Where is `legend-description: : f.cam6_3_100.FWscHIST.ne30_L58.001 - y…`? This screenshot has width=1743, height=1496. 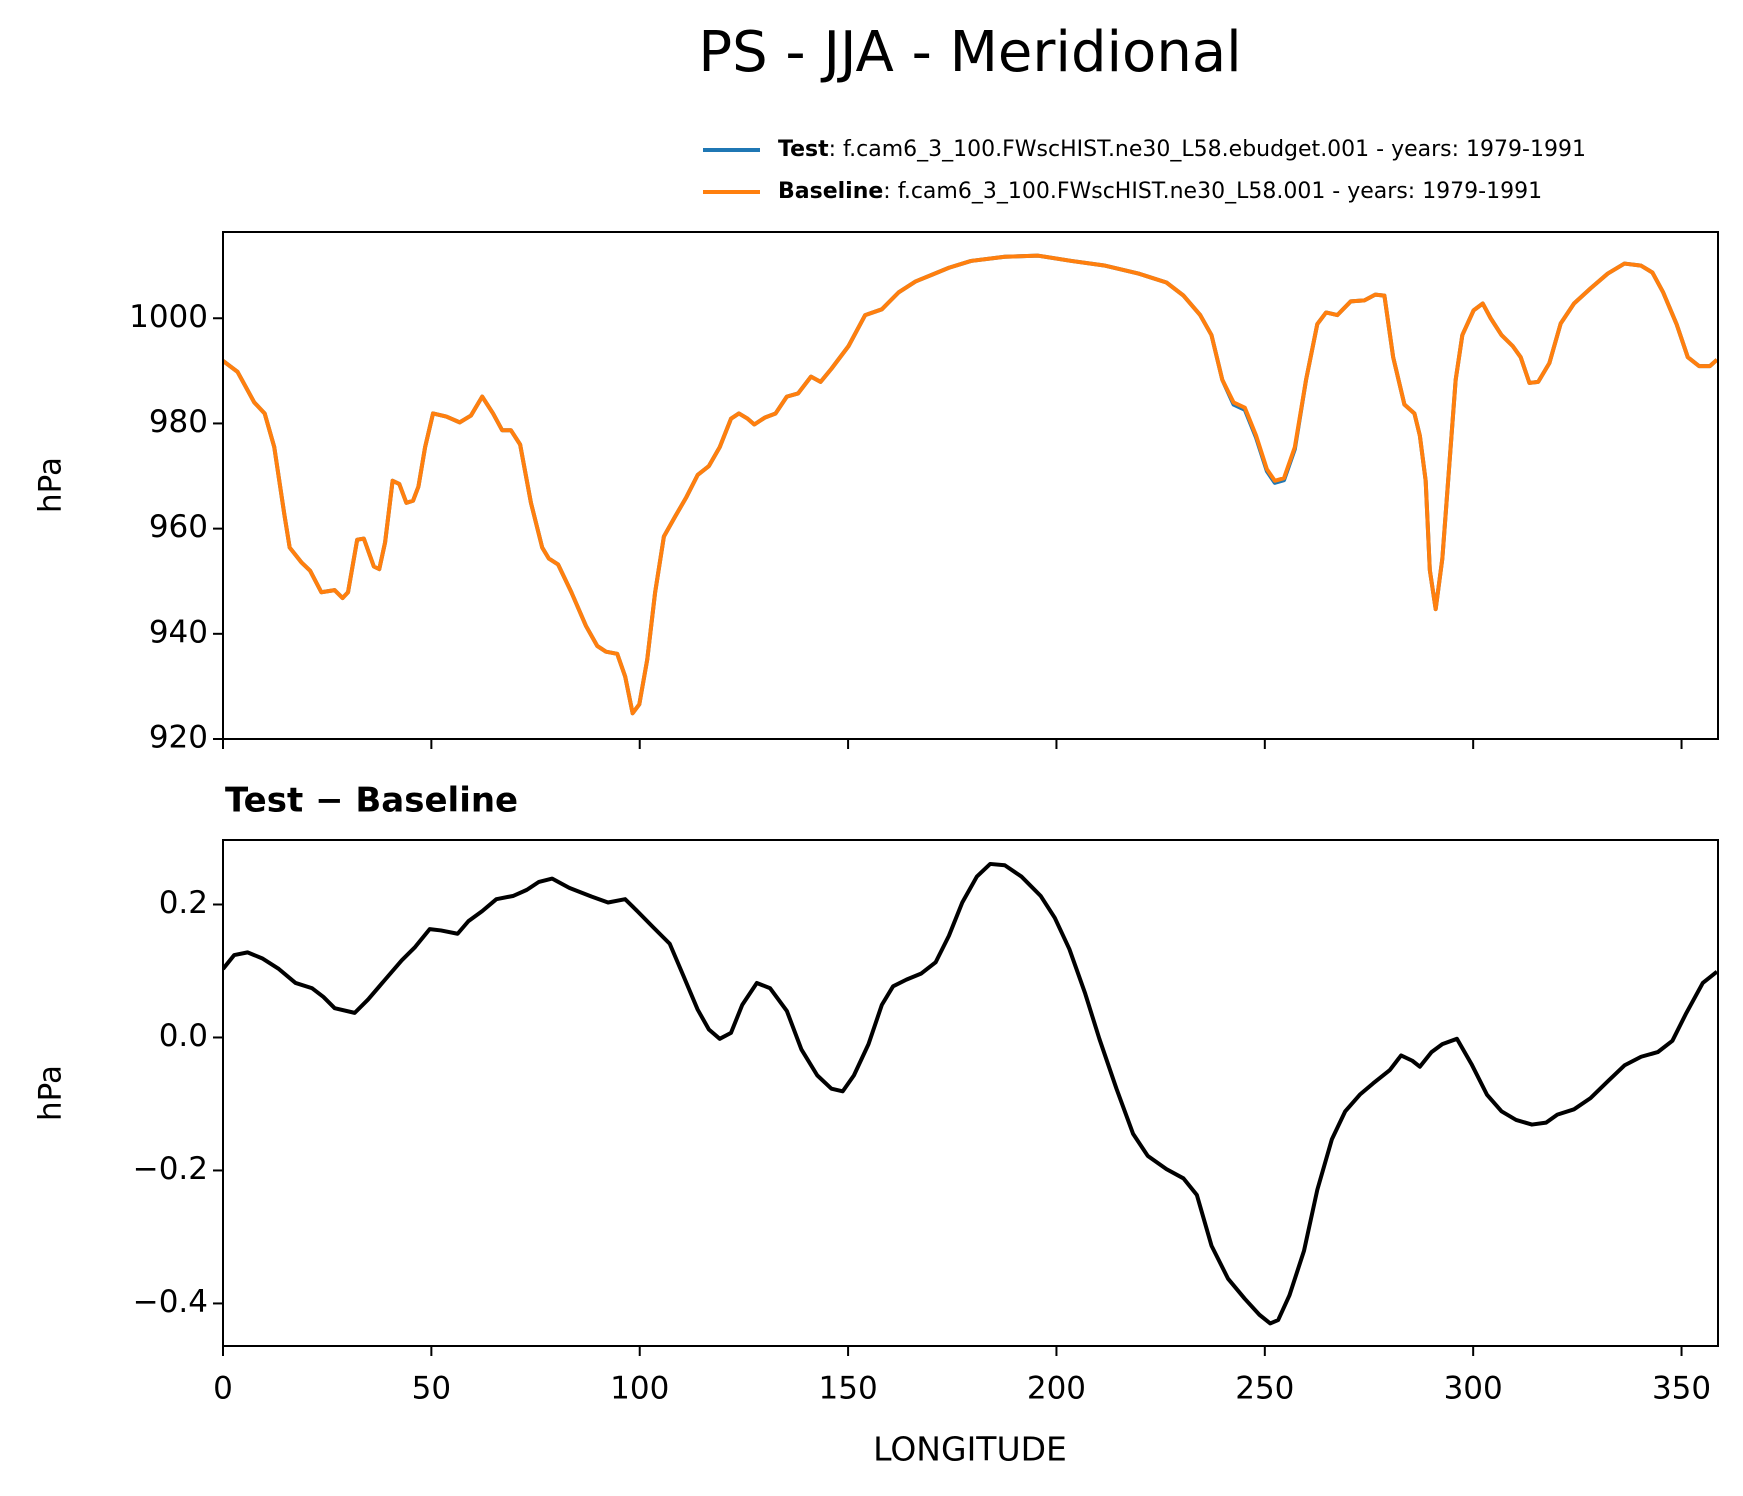
legend-description: : f.cam6_3_100.FWscHIST.ne30_L58.001 - y… is located at coordinates (1212, 191).